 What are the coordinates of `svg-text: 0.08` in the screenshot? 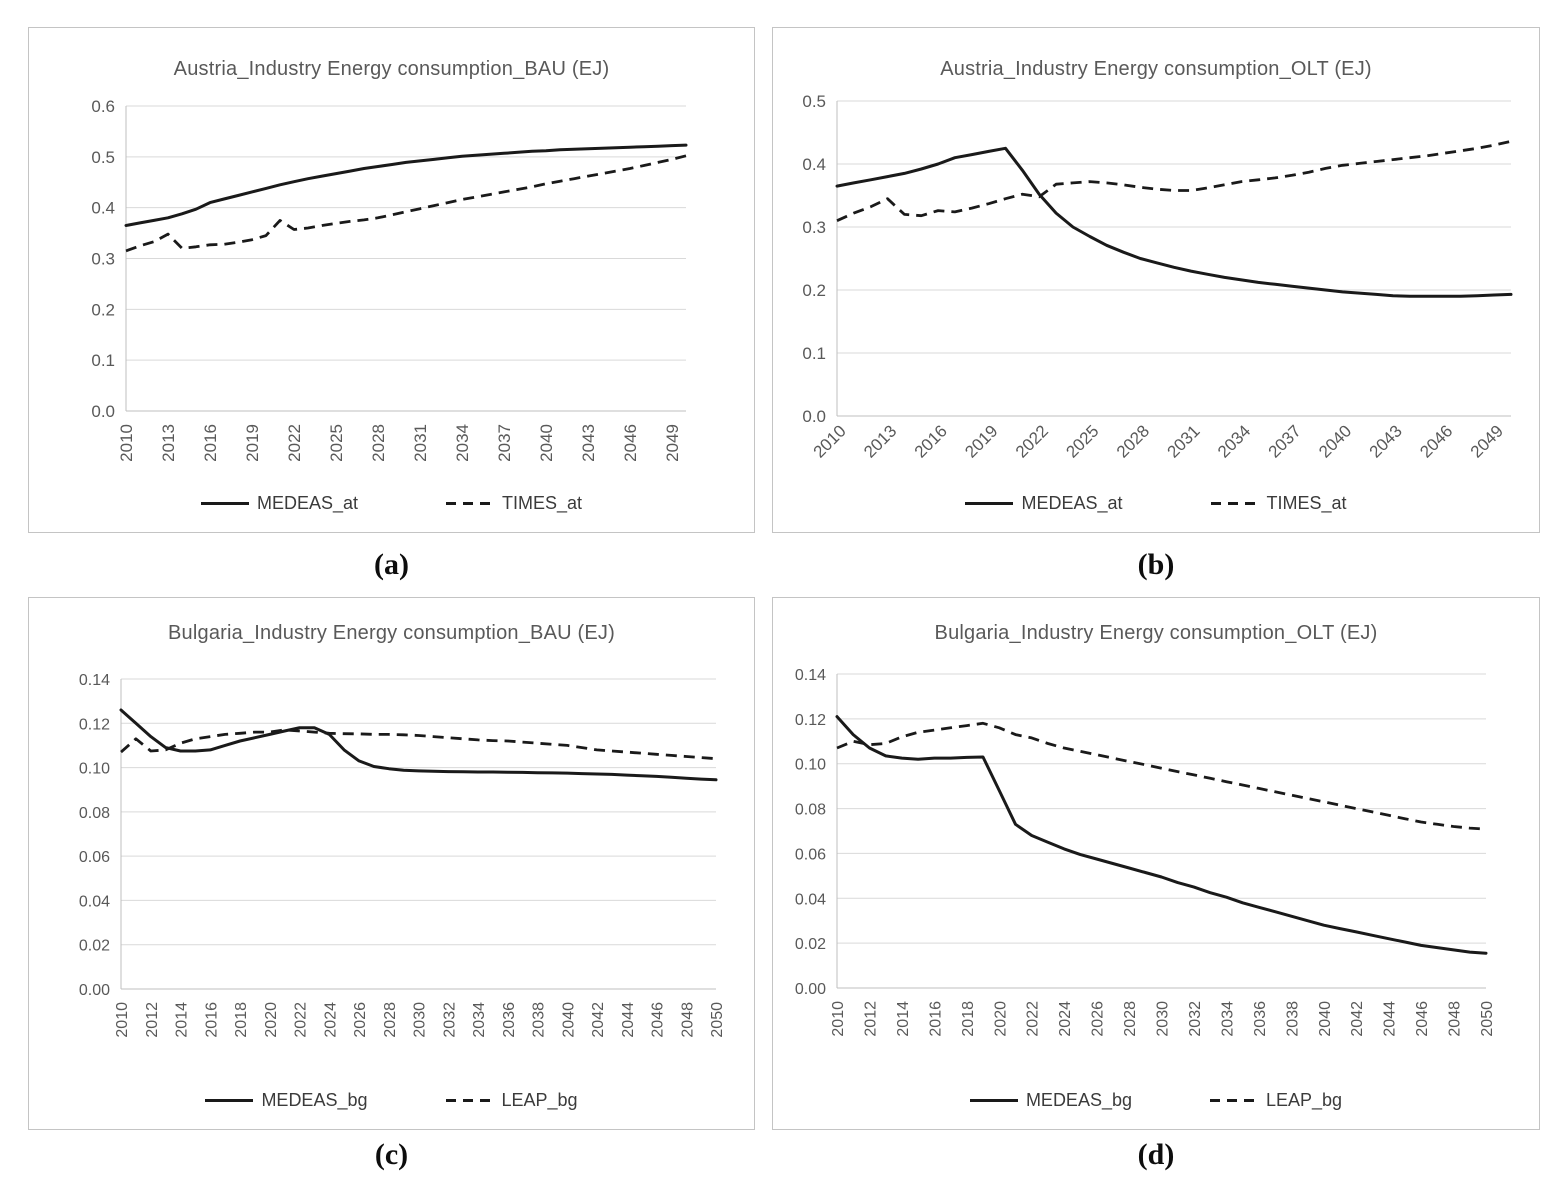 It's located at (94, 813).